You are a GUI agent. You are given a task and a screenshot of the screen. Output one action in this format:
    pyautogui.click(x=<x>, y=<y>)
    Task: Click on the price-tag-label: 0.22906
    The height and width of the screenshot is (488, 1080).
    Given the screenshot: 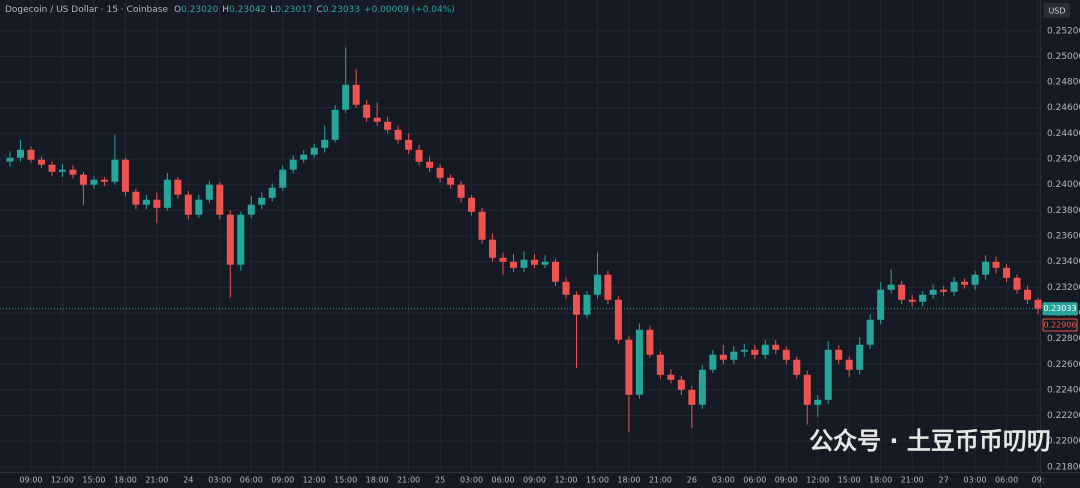 What is the action you would take?
    pyautogui.click(x=1059, y=325)
    